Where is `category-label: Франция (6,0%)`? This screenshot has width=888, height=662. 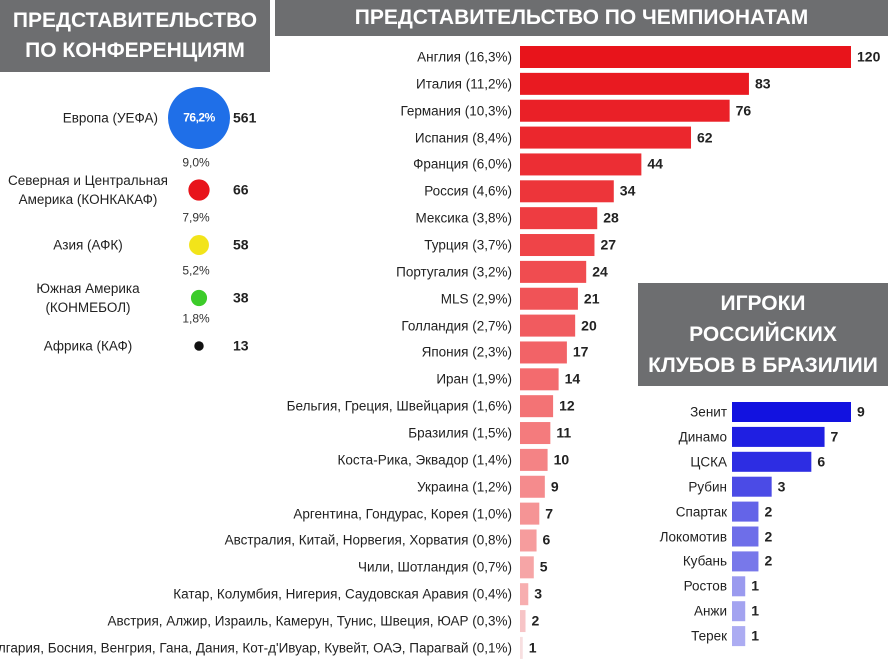 category-label: Франция (6,0%) is located at coordinates (462, 164).